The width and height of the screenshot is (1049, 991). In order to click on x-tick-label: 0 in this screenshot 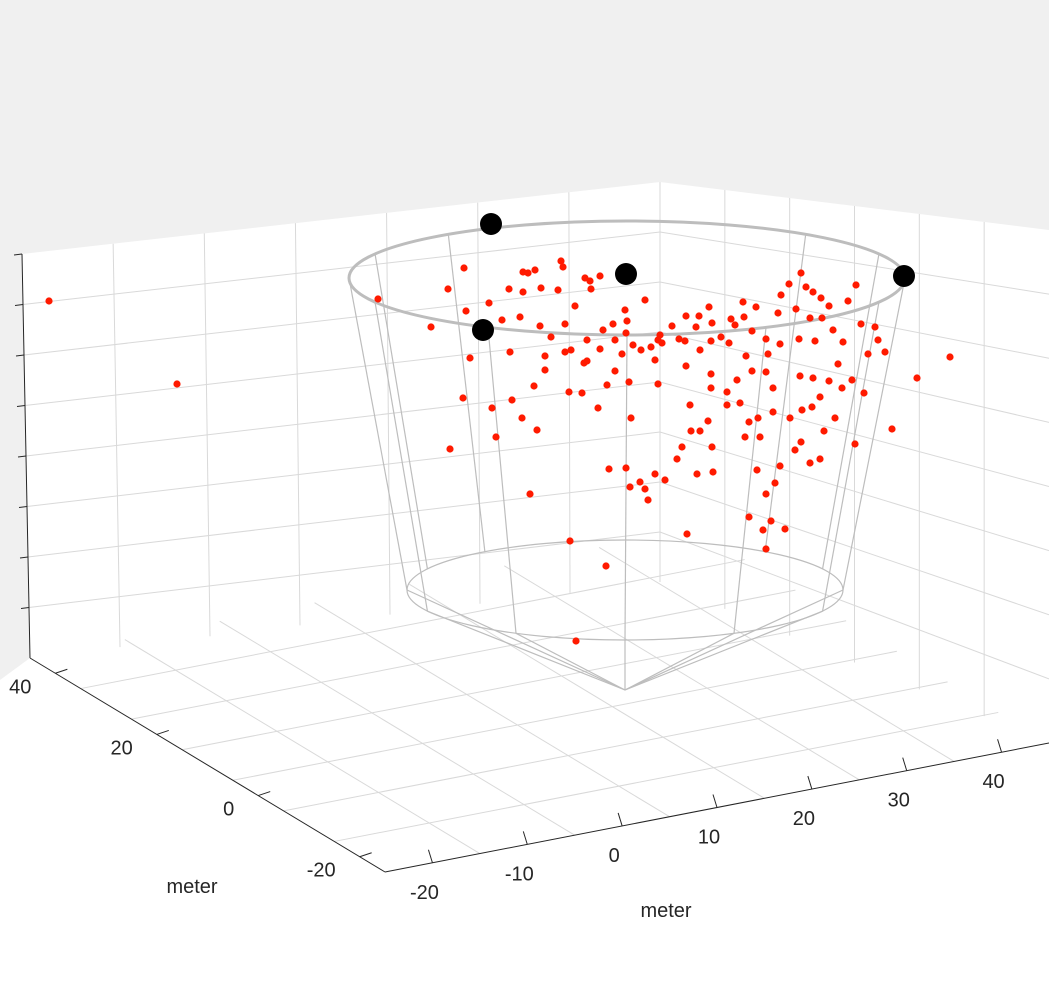, I will do `click(614, 856)`.